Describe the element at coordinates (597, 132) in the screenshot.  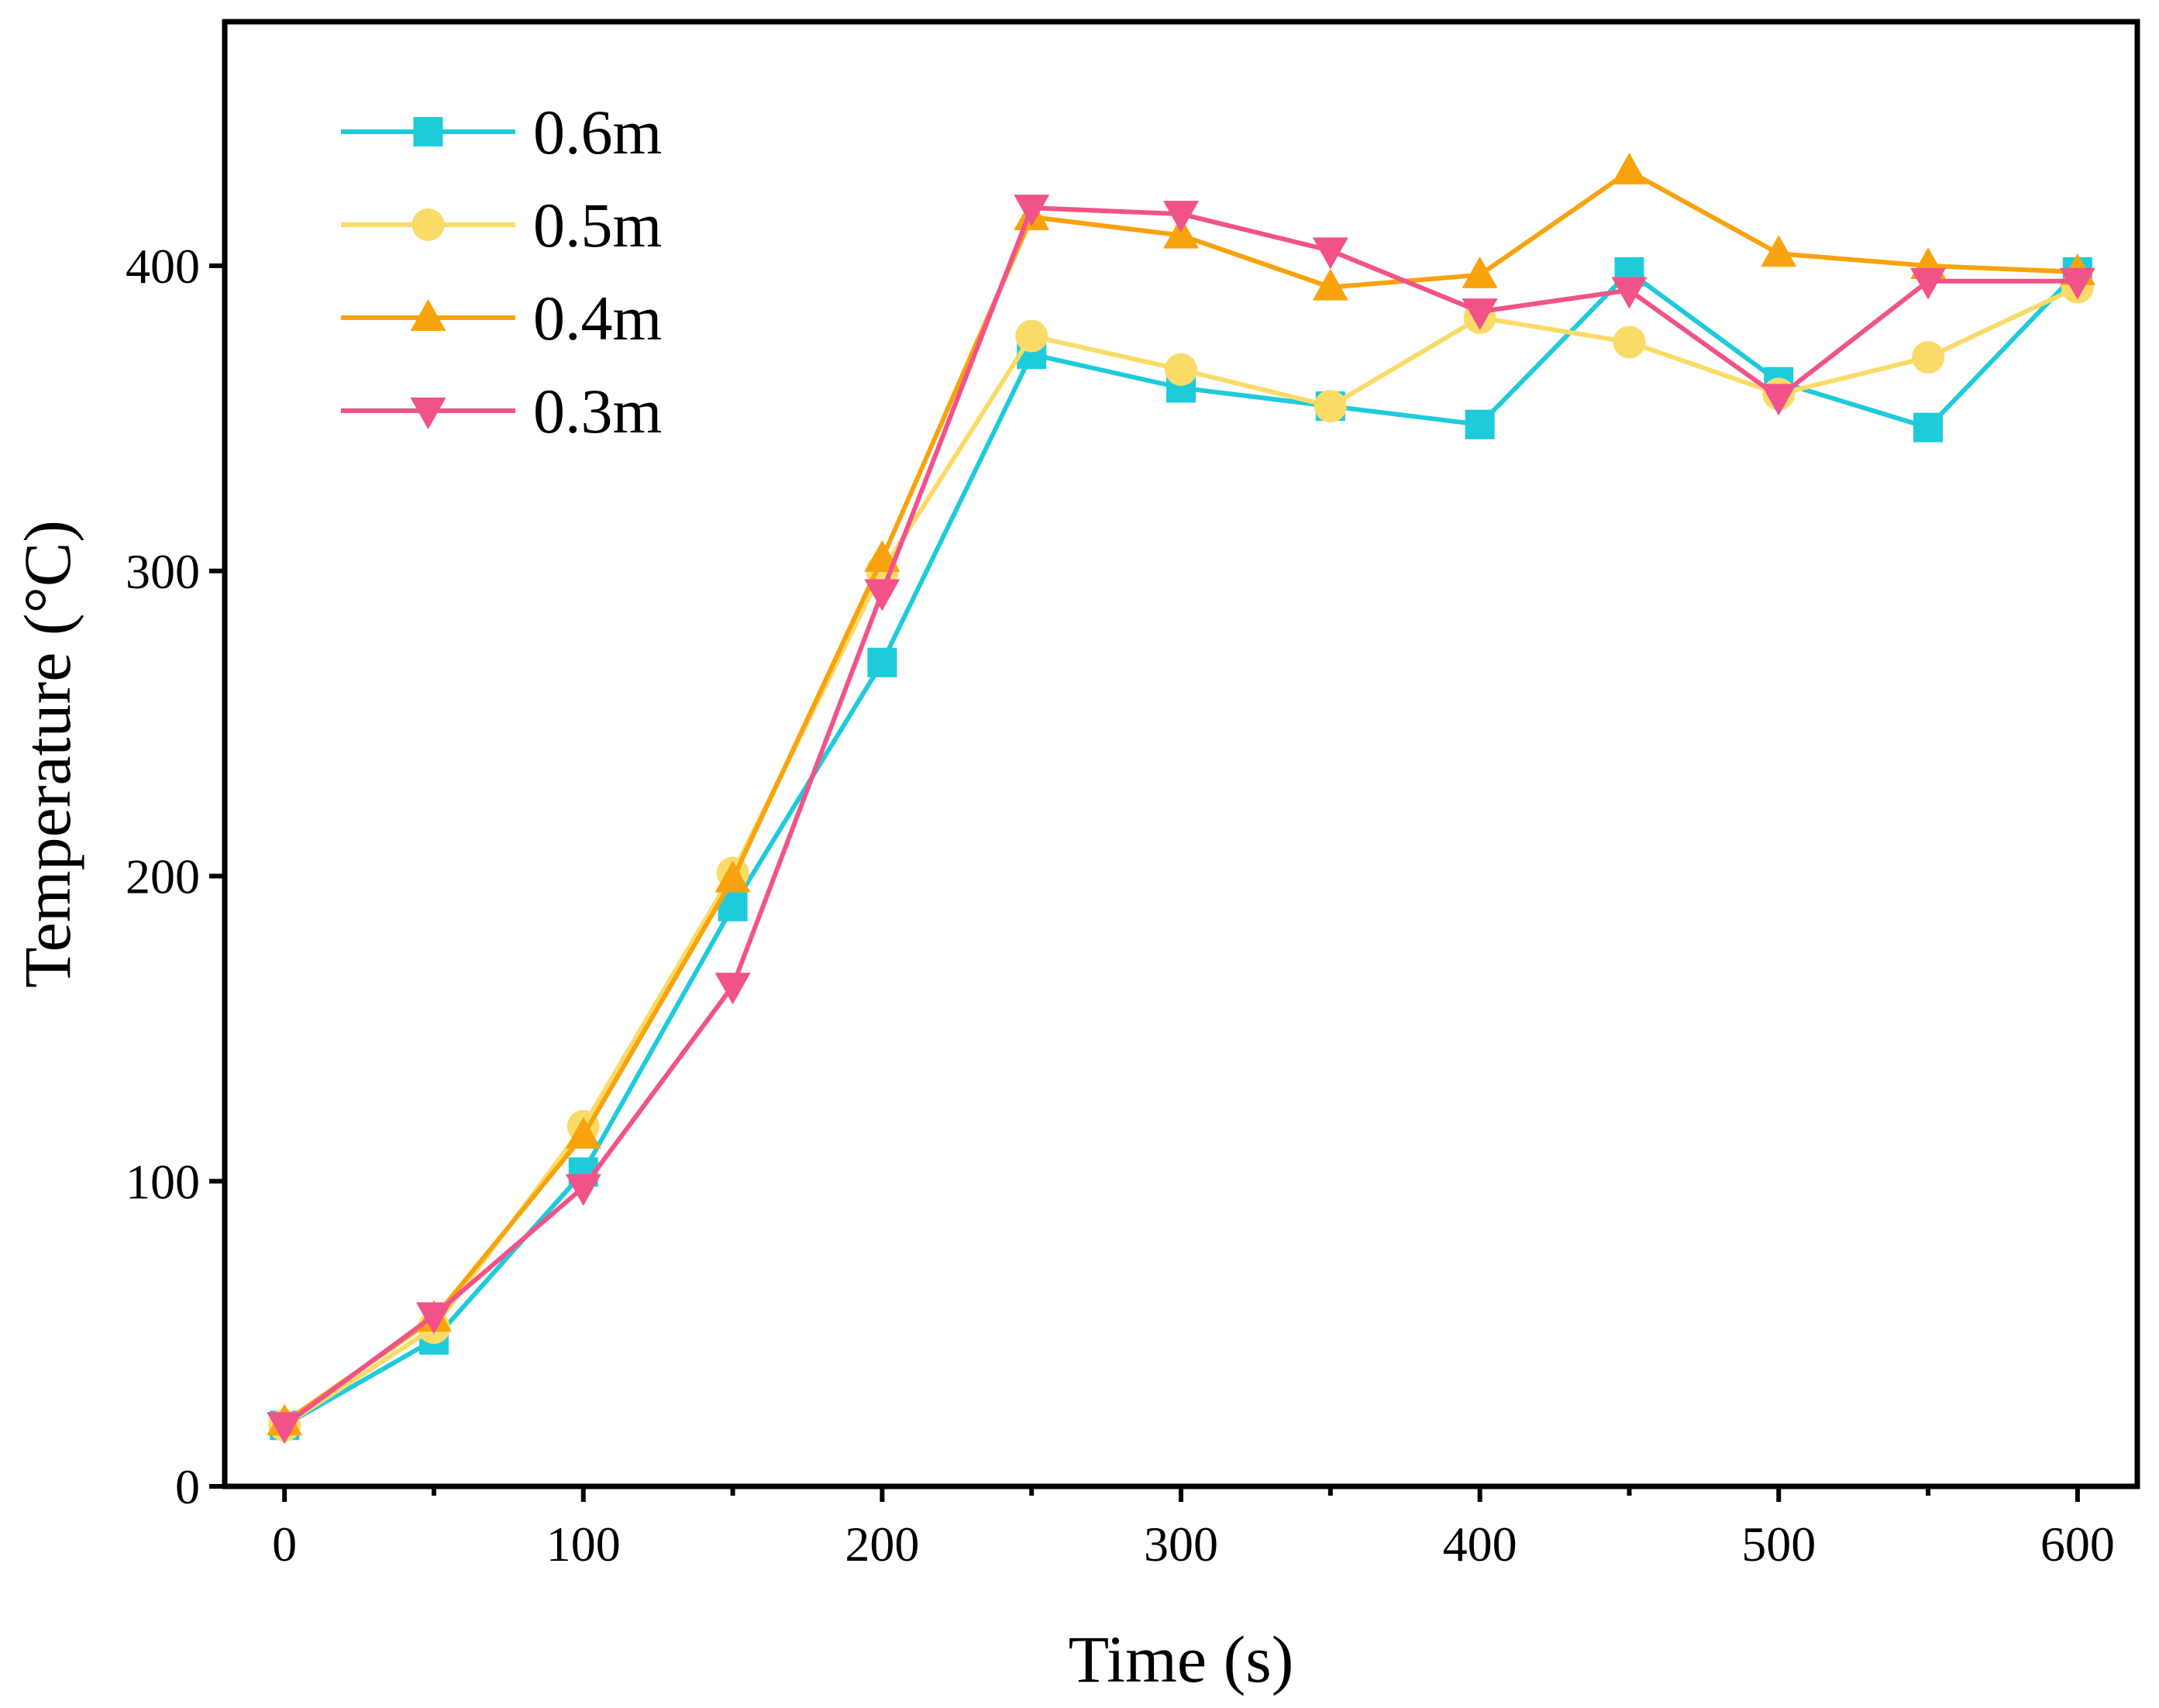
I see `legend-label-0.6m: 0.6m` at that location.